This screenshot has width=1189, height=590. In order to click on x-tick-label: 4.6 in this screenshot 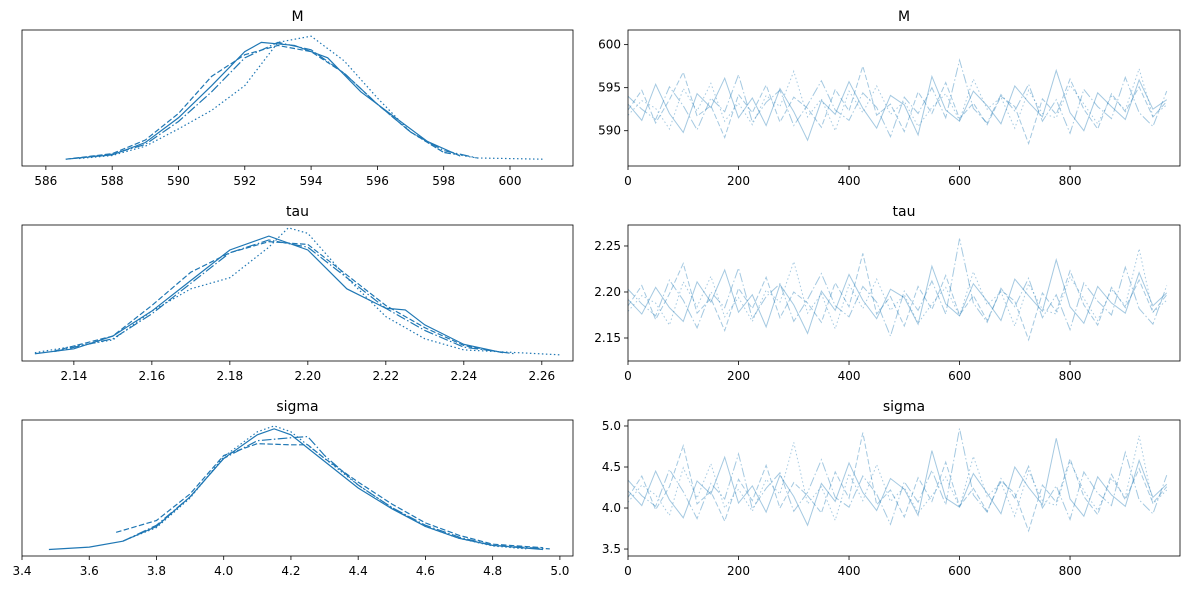, I will do `click(425, 571)`.